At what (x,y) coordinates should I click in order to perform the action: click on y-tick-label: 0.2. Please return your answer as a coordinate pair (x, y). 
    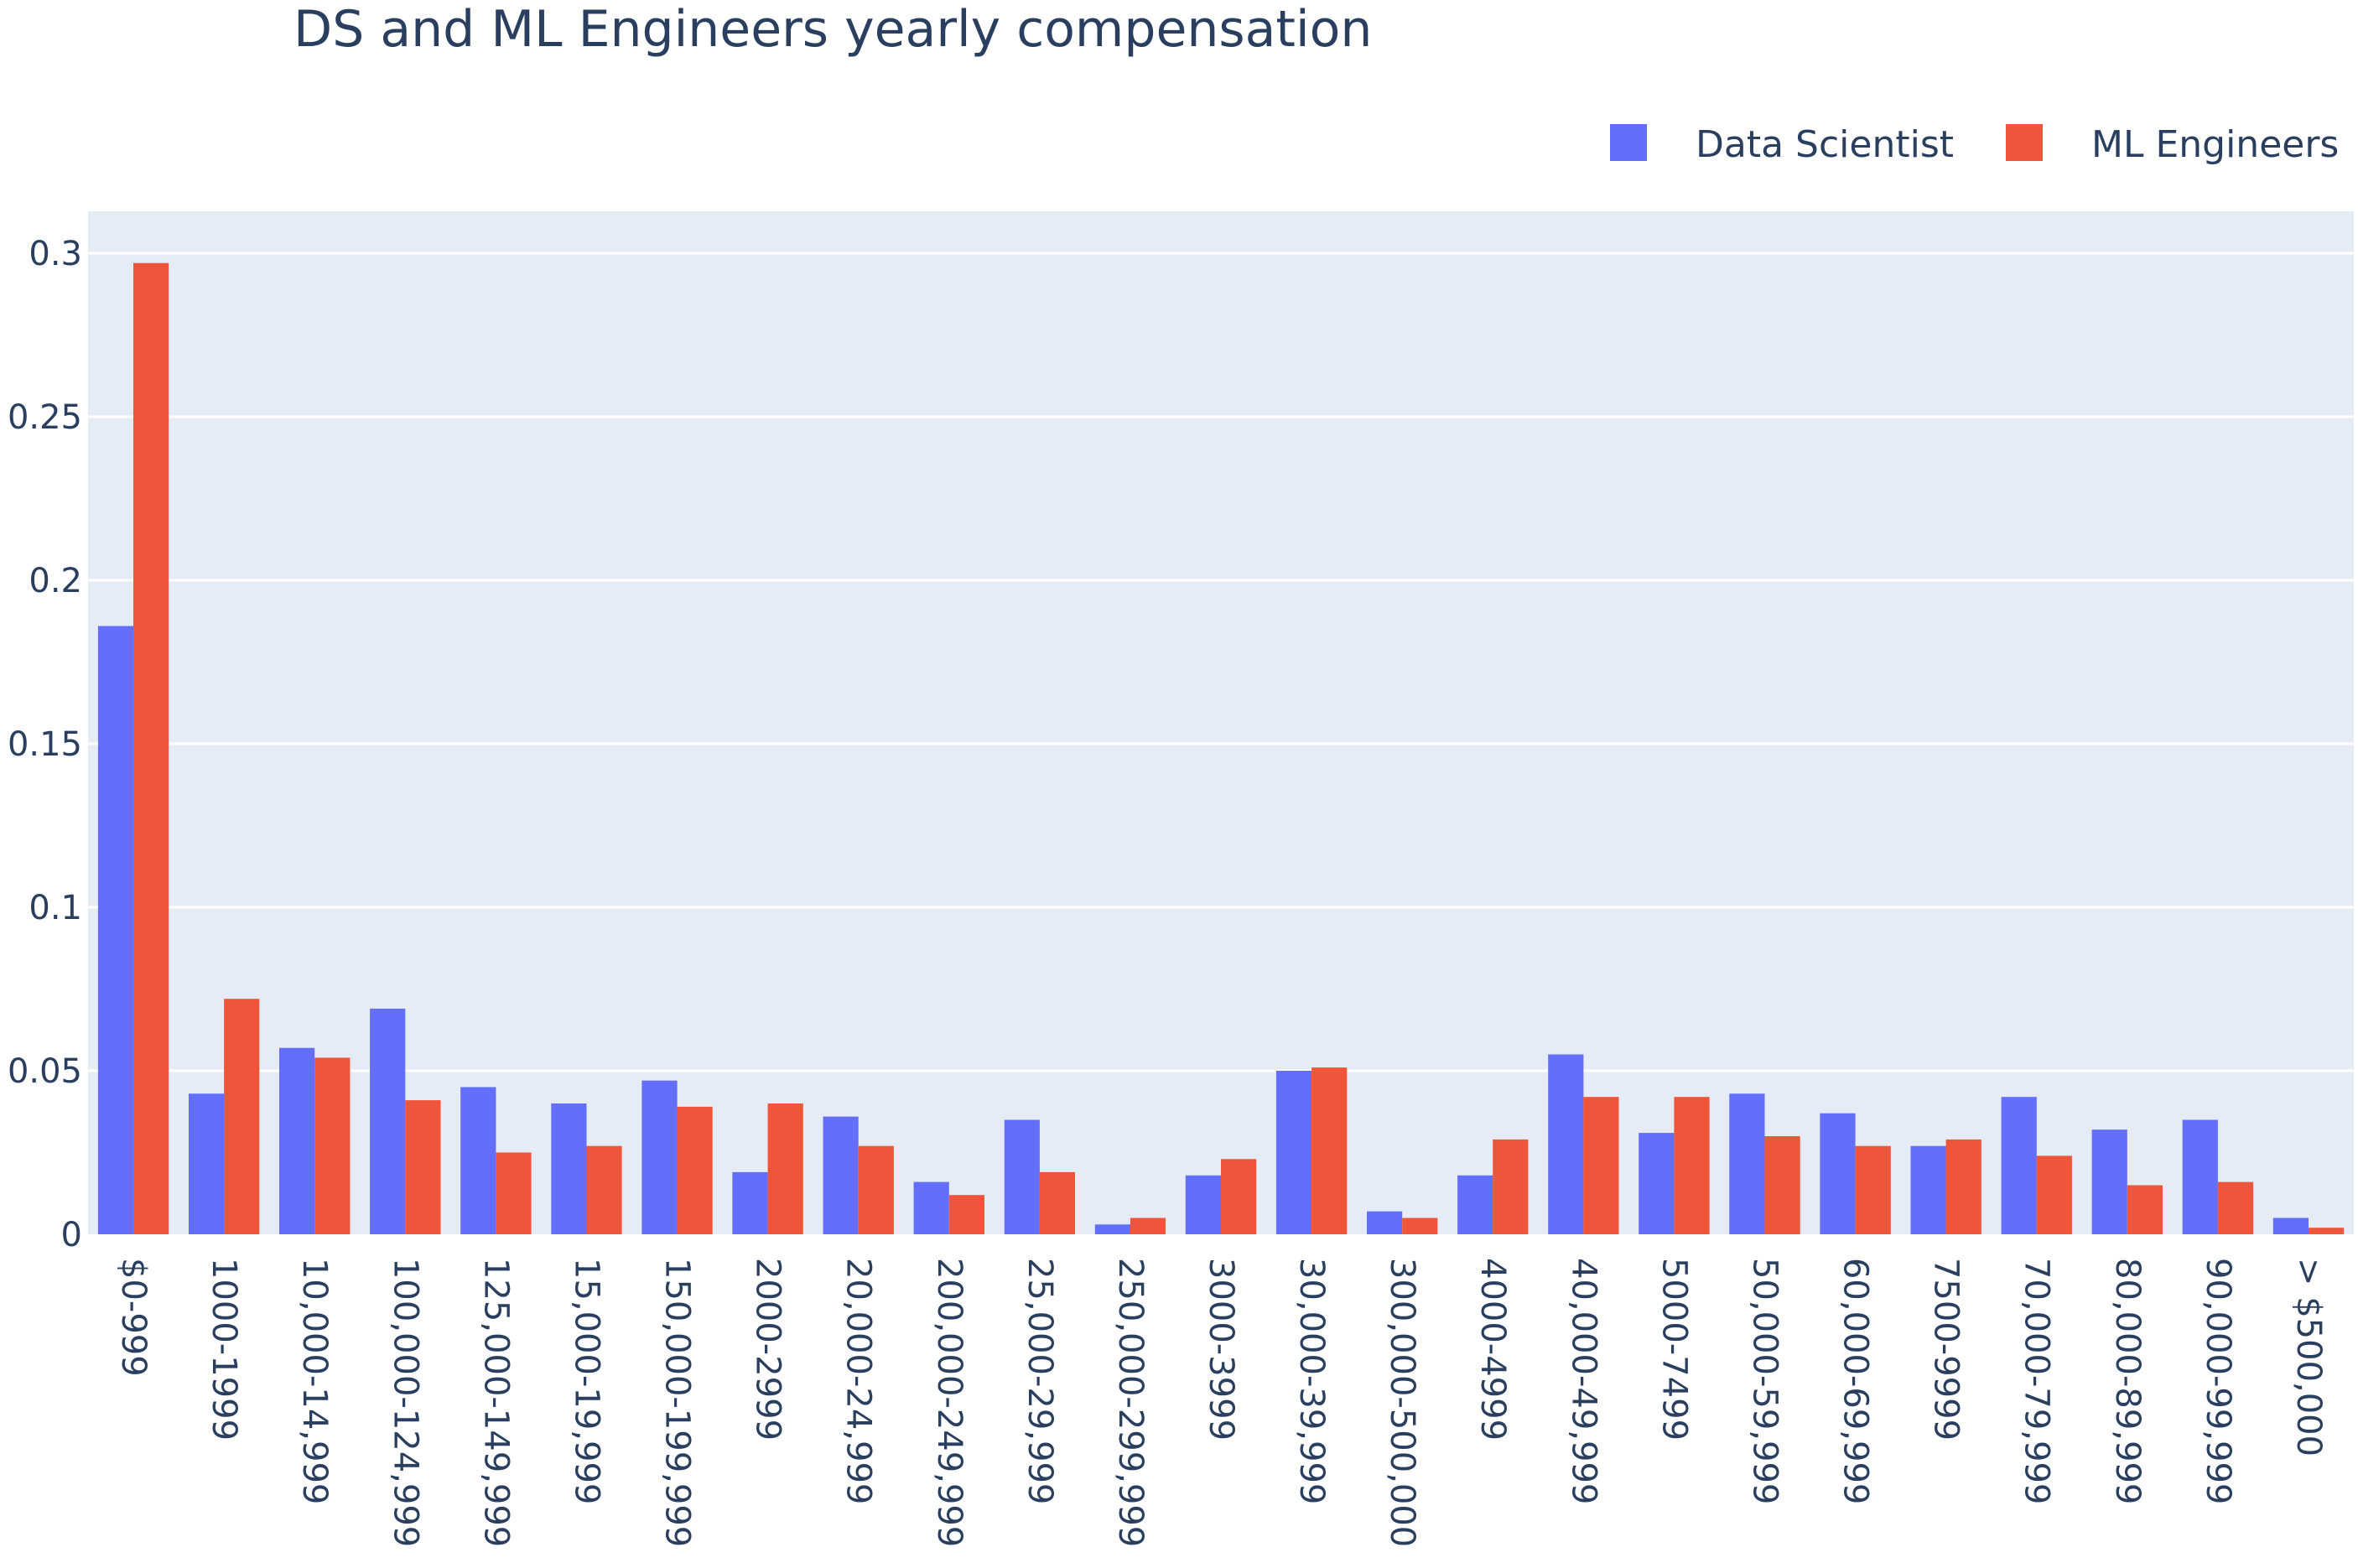
    Looking at the image, I should click on (56, 581).